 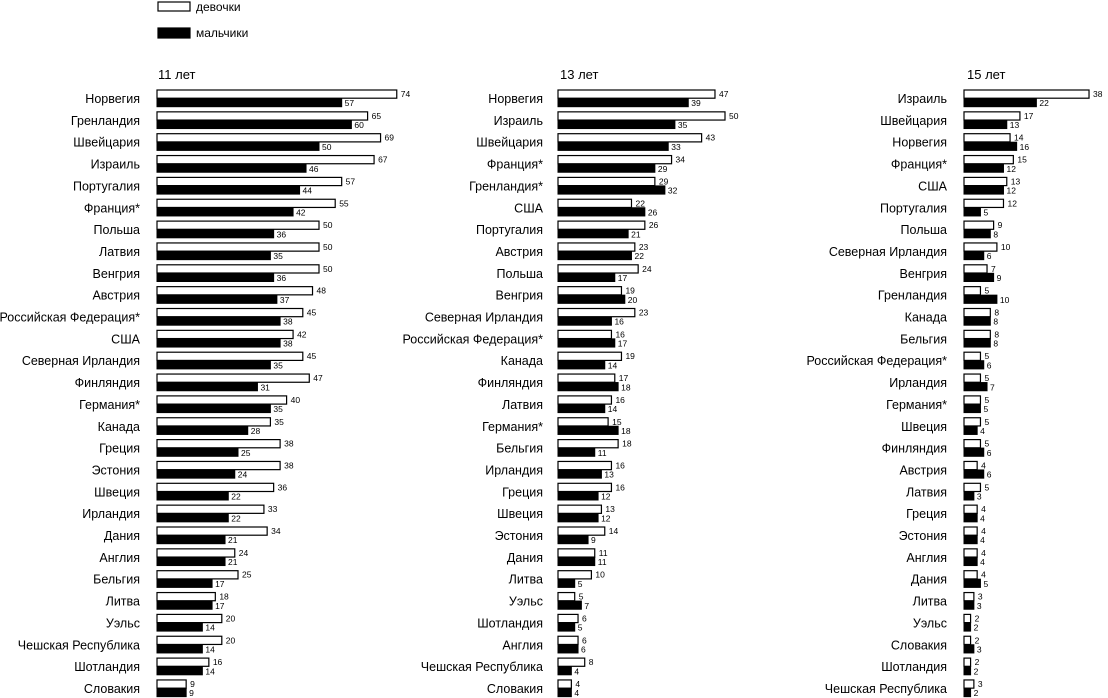 I want to click on category-label: Польша, so click(x=520, y=274).